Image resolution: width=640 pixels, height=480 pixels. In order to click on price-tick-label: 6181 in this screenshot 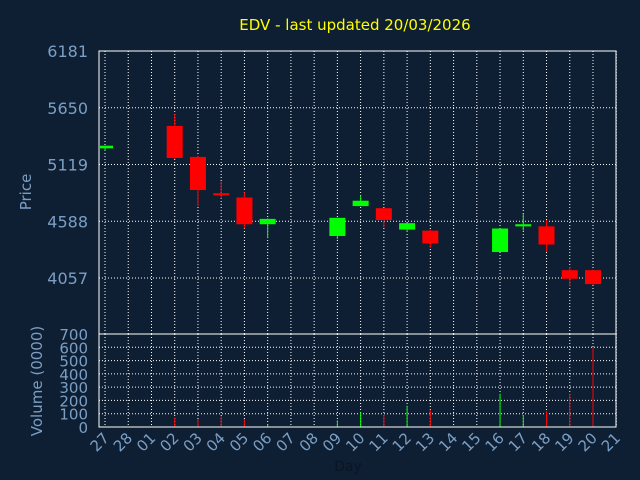, I will do `click(67, 51)`.